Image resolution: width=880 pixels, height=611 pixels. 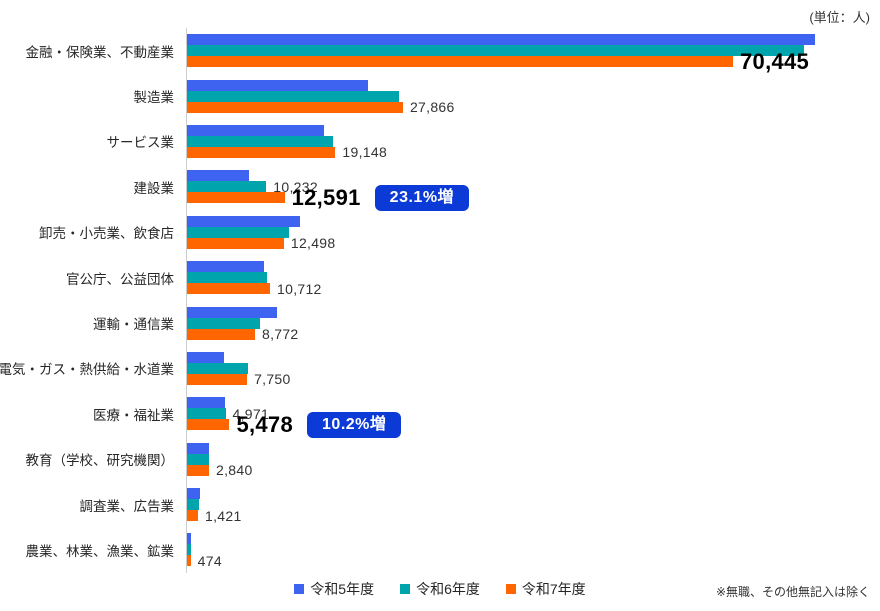 I want to click on bar-series-1: 4,971, so click(x=228, y=414).